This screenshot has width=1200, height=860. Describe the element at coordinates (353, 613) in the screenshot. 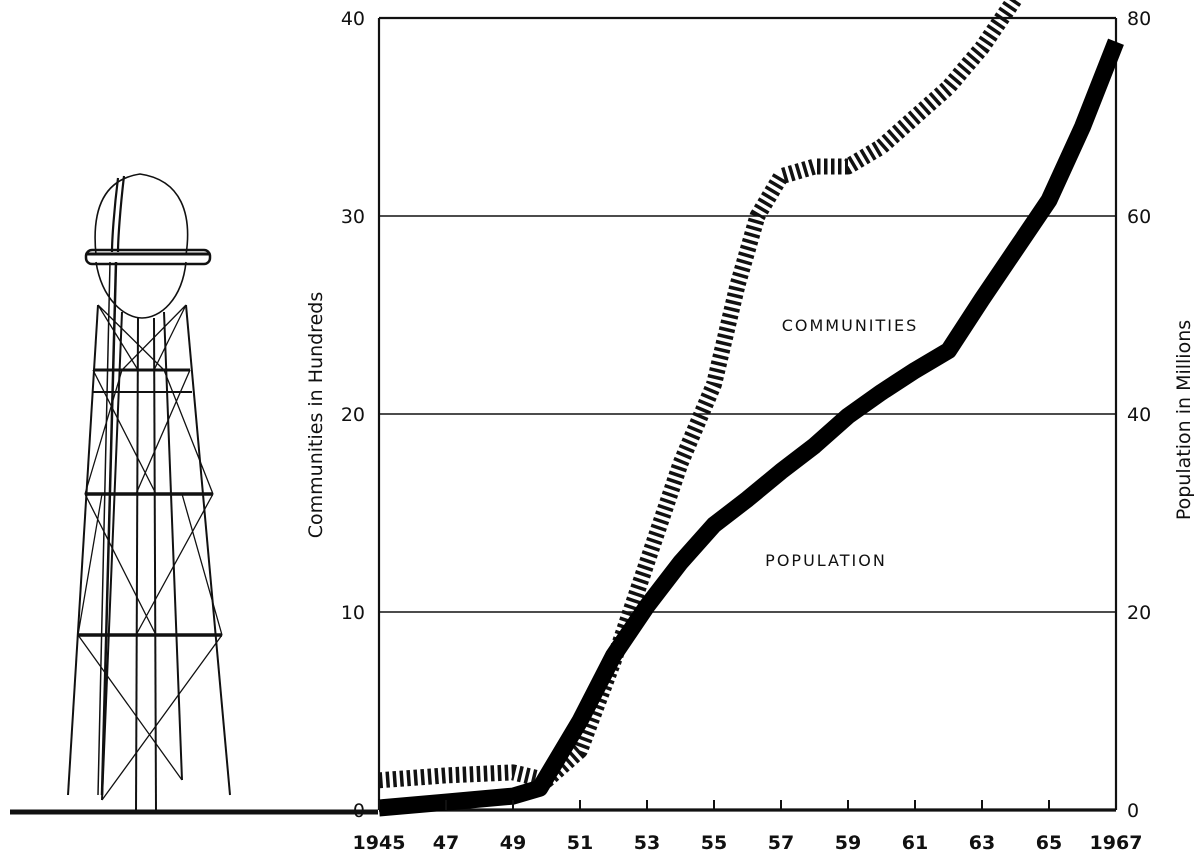

I see `left-y-tick-label: 10` at that location.